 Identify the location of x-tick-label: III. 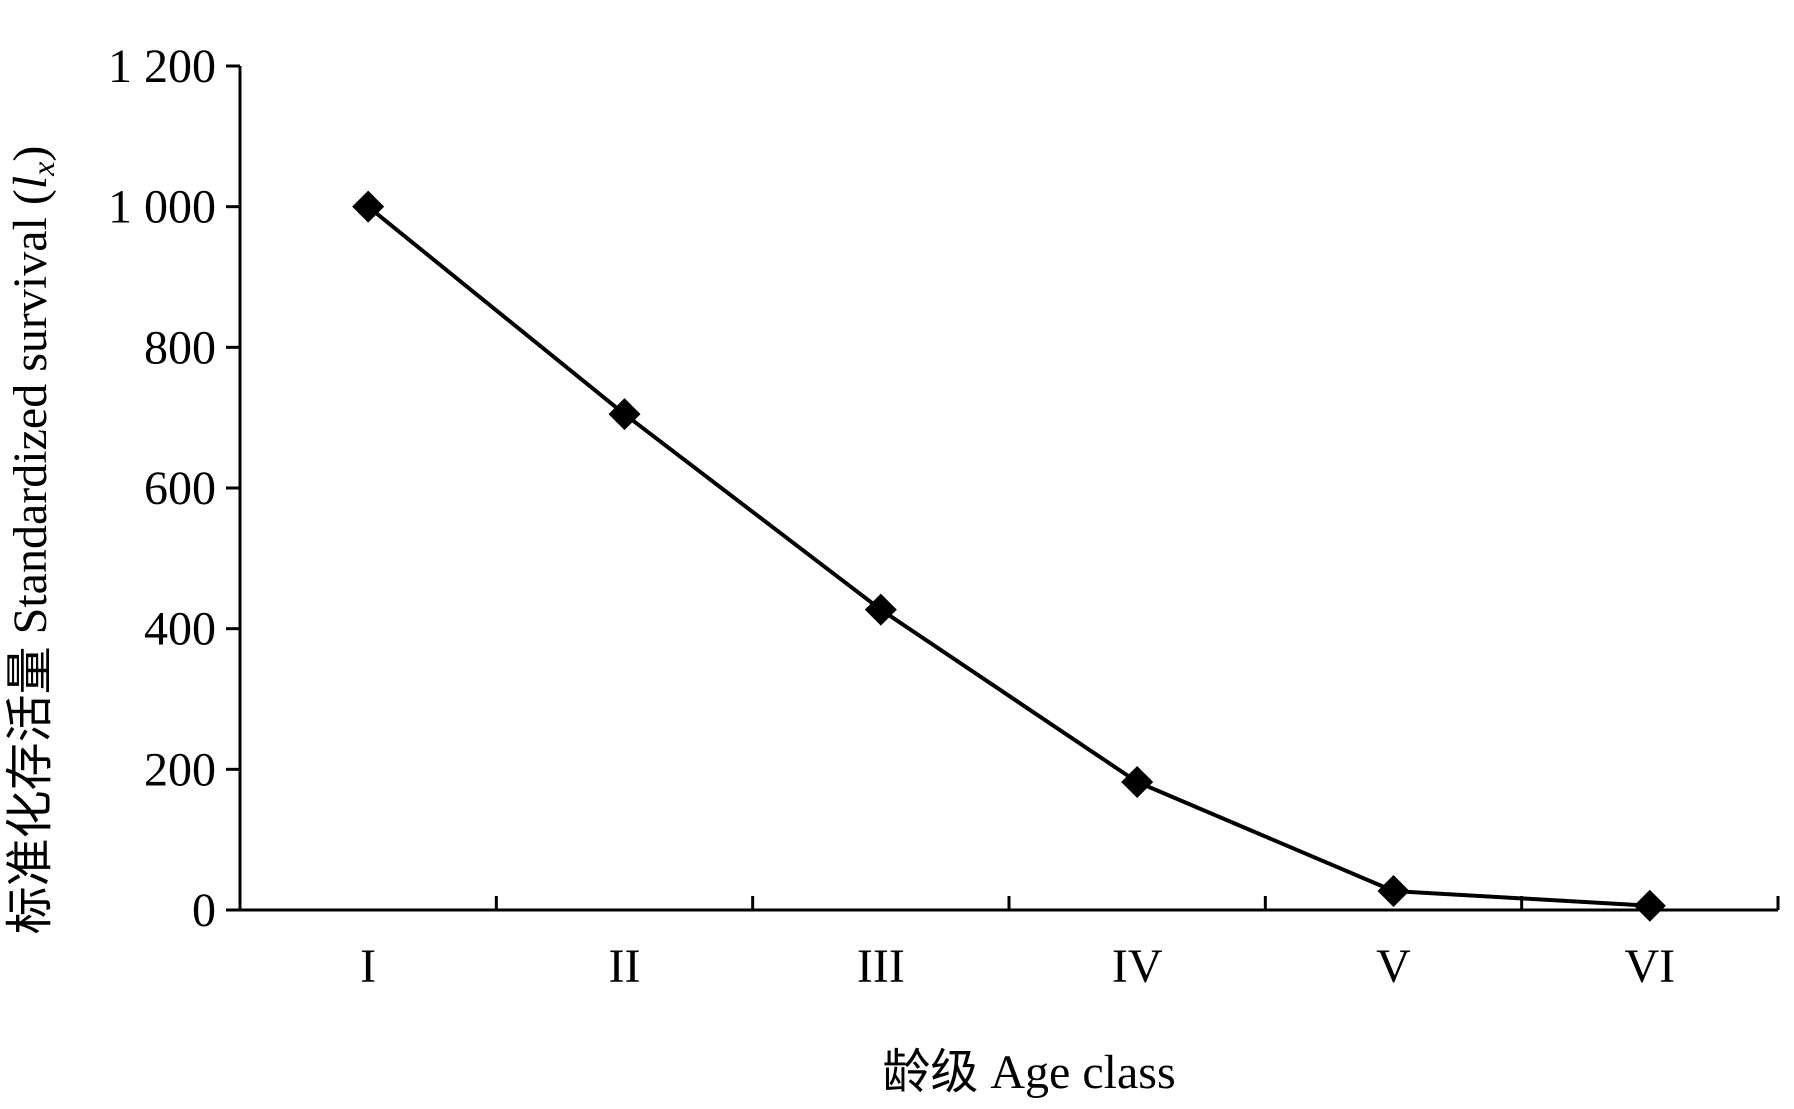
(881, 966).